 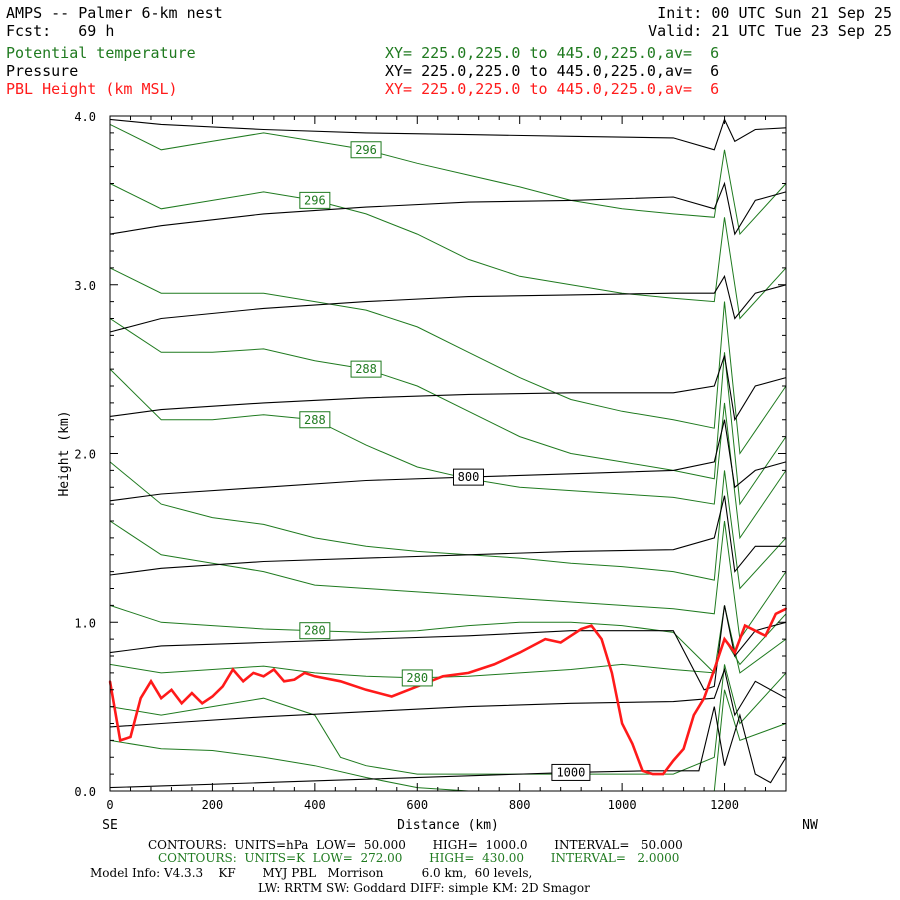 I want to click on theta-label-6-box, so click(x=315, y=420).